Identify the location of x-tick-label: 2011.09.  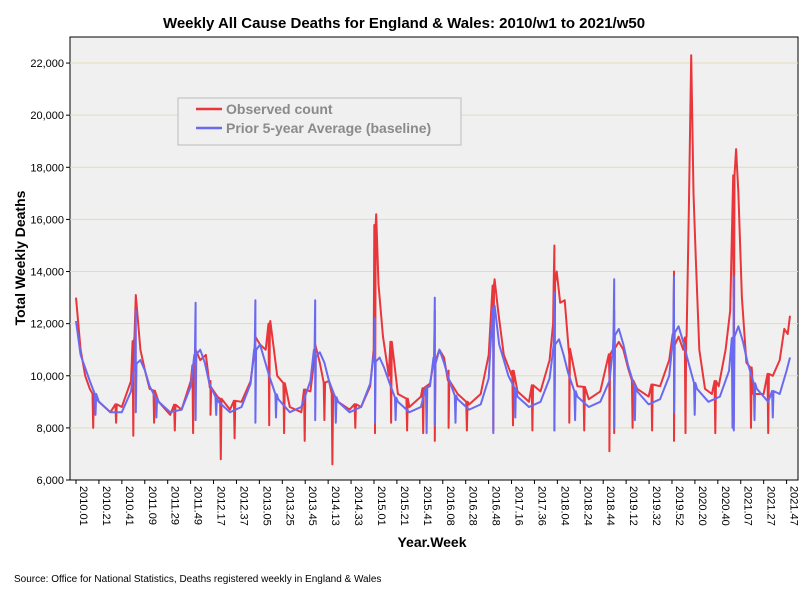
(152, 505).